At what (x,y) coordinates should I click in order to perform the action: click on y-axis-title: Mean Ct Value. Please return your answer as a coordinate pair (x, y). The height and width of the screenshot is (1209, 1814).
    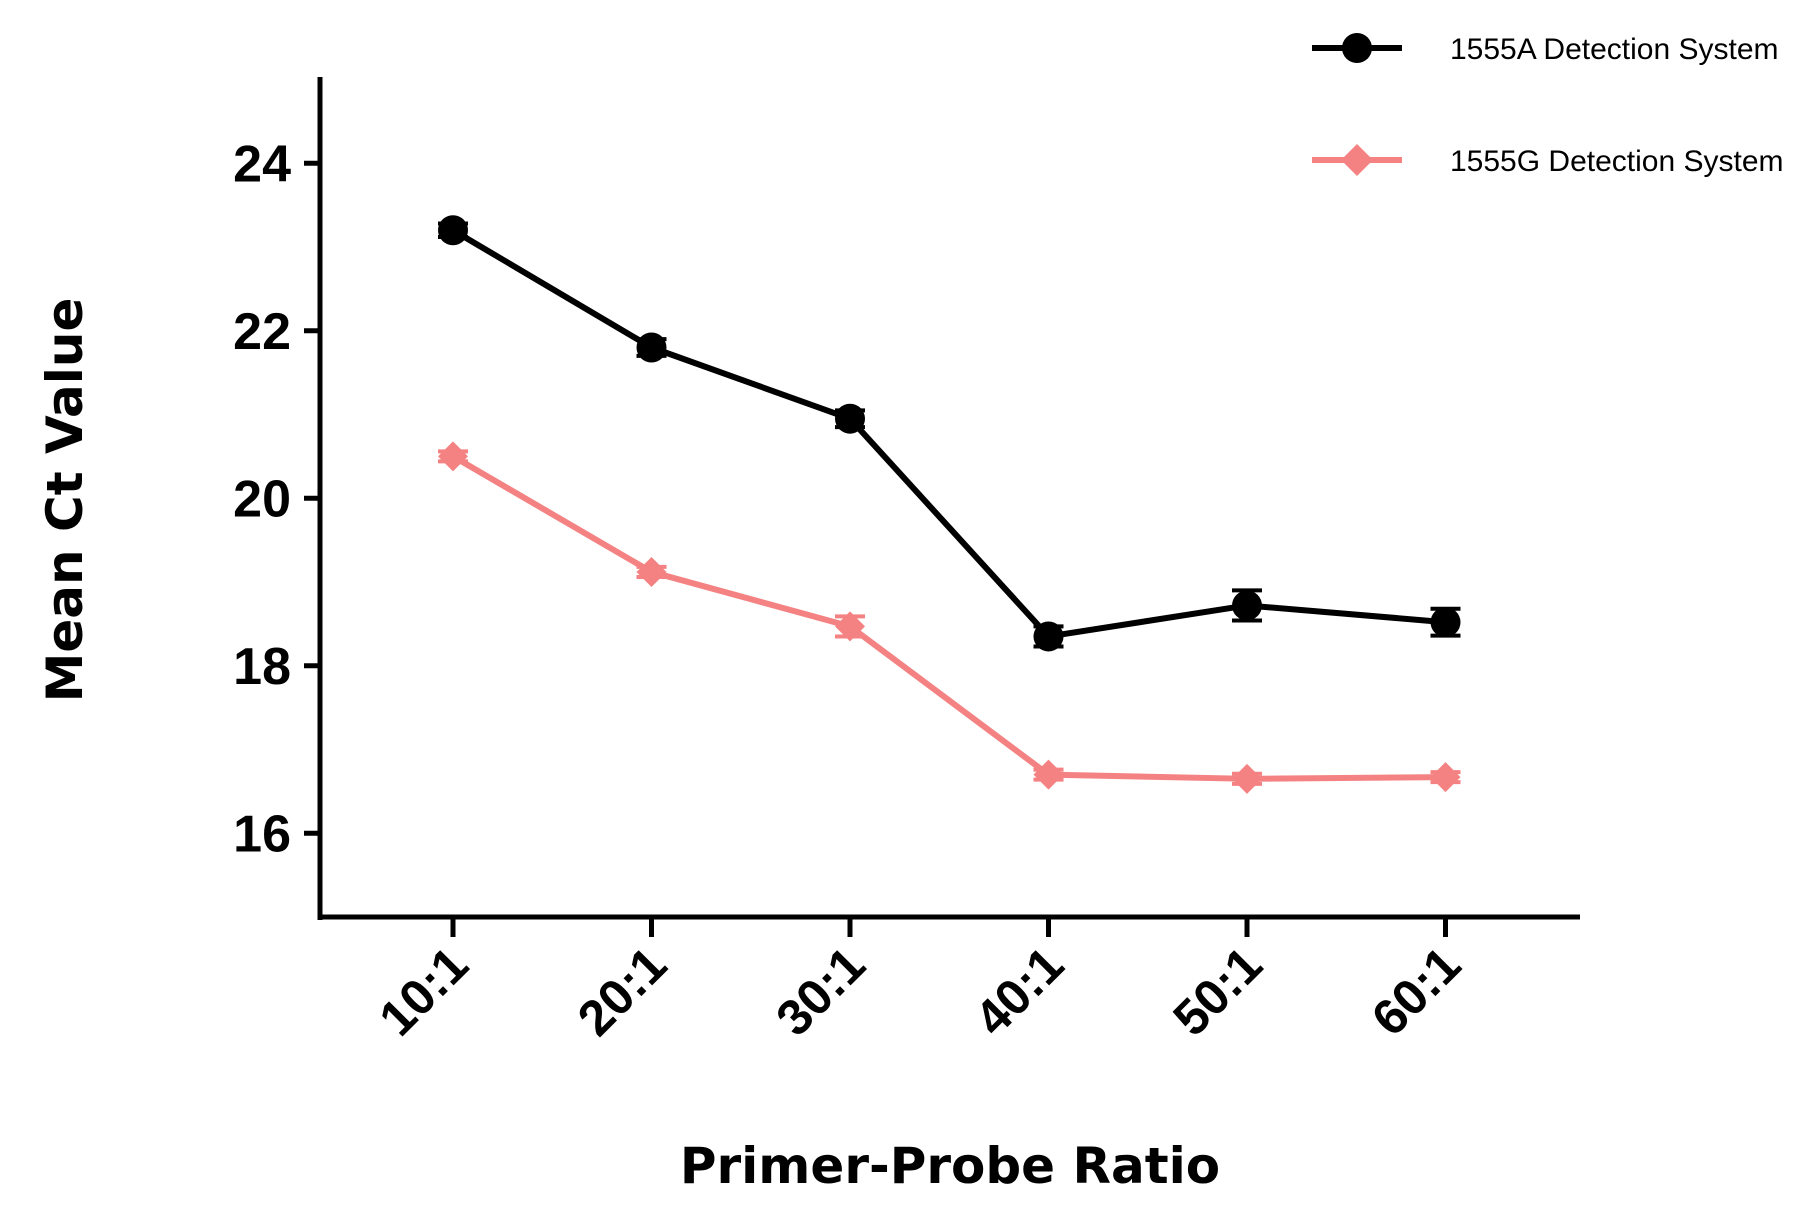
    Looking at the image, I should click on (65, 500).